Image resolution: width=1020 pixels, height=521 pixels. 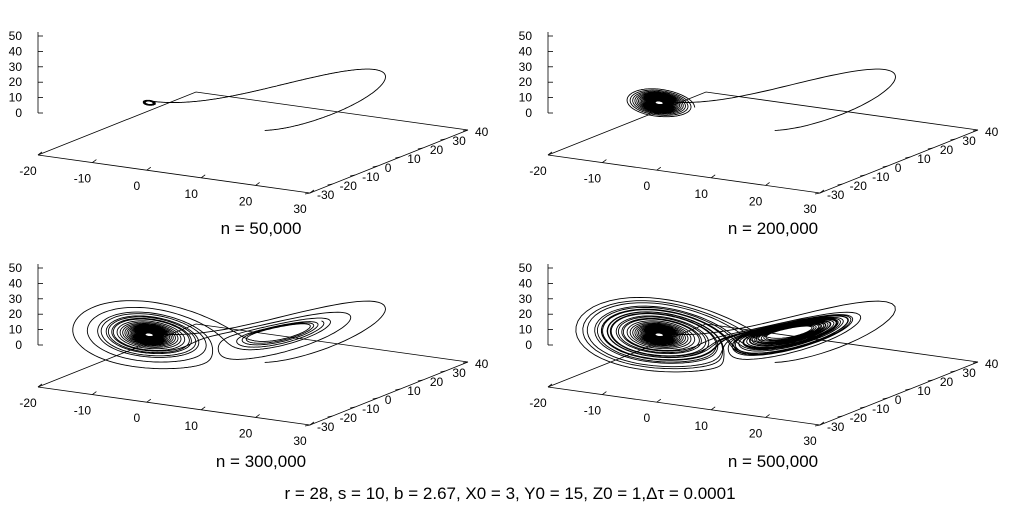 What do you see at coordinates (482, 364) in the screenshot?
I see `y-tick-label: 40` at bounding box center [482, 364].